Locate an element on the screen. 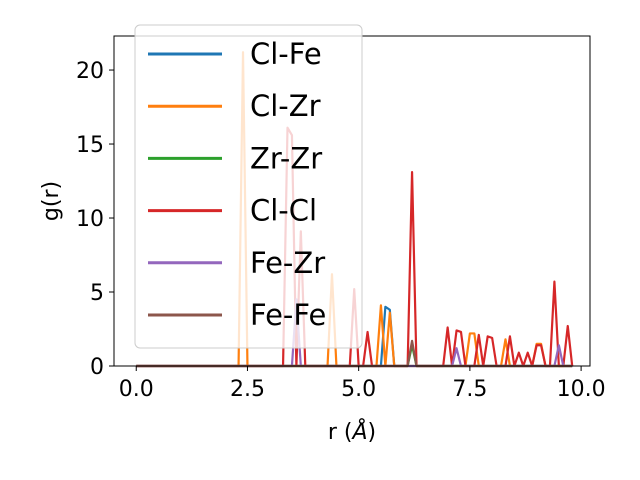 The image size is (640, 480). x-axis: 0.0 2.5 5.0 7.5 10.0 is located at coordinates (362, 384).